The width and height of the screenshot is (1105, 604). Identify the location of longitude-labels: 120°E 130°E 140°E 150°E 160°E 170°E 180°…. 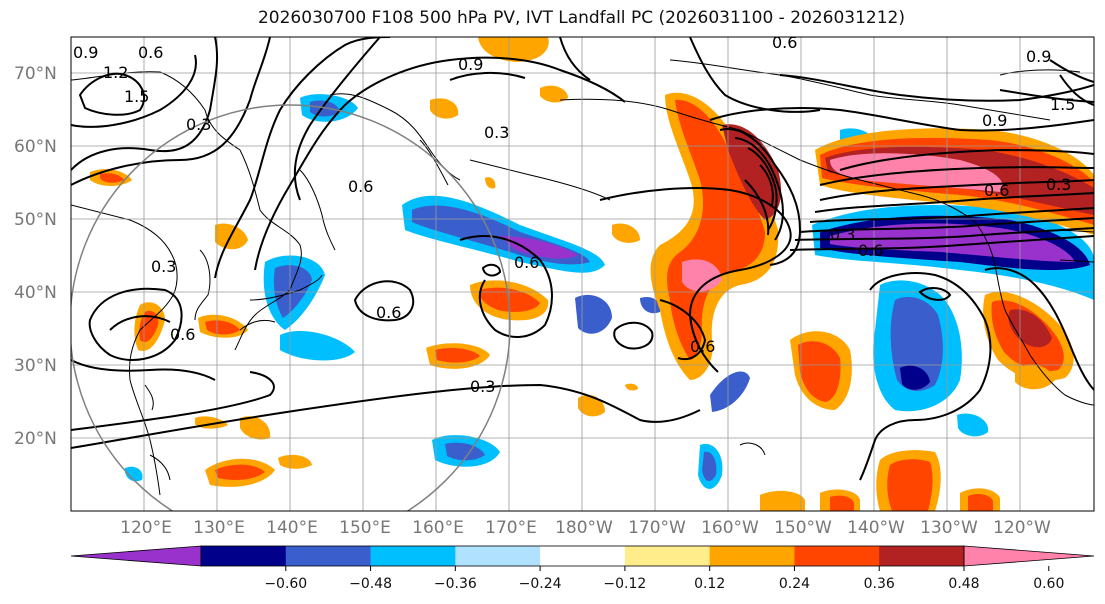
(585, 528).